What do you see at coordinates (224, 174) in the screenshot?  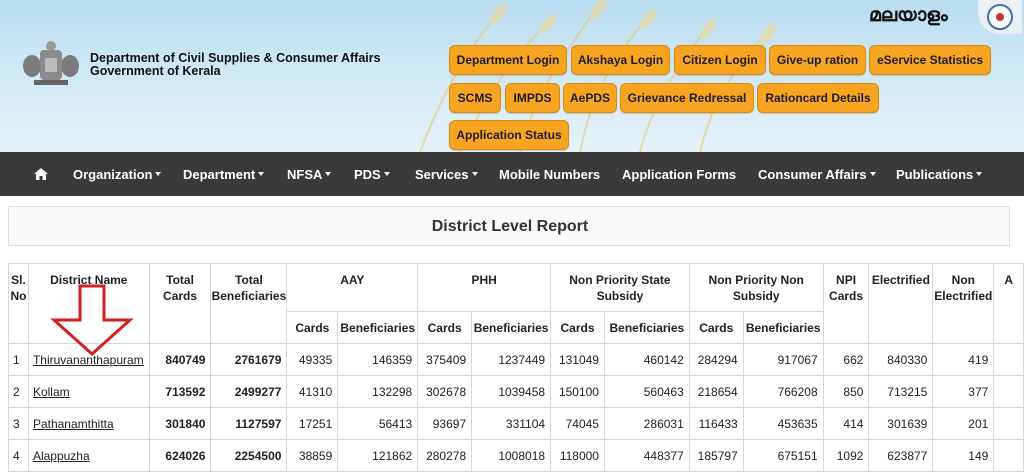 I see `nav-department: Department` at bounding box center [224, 174].